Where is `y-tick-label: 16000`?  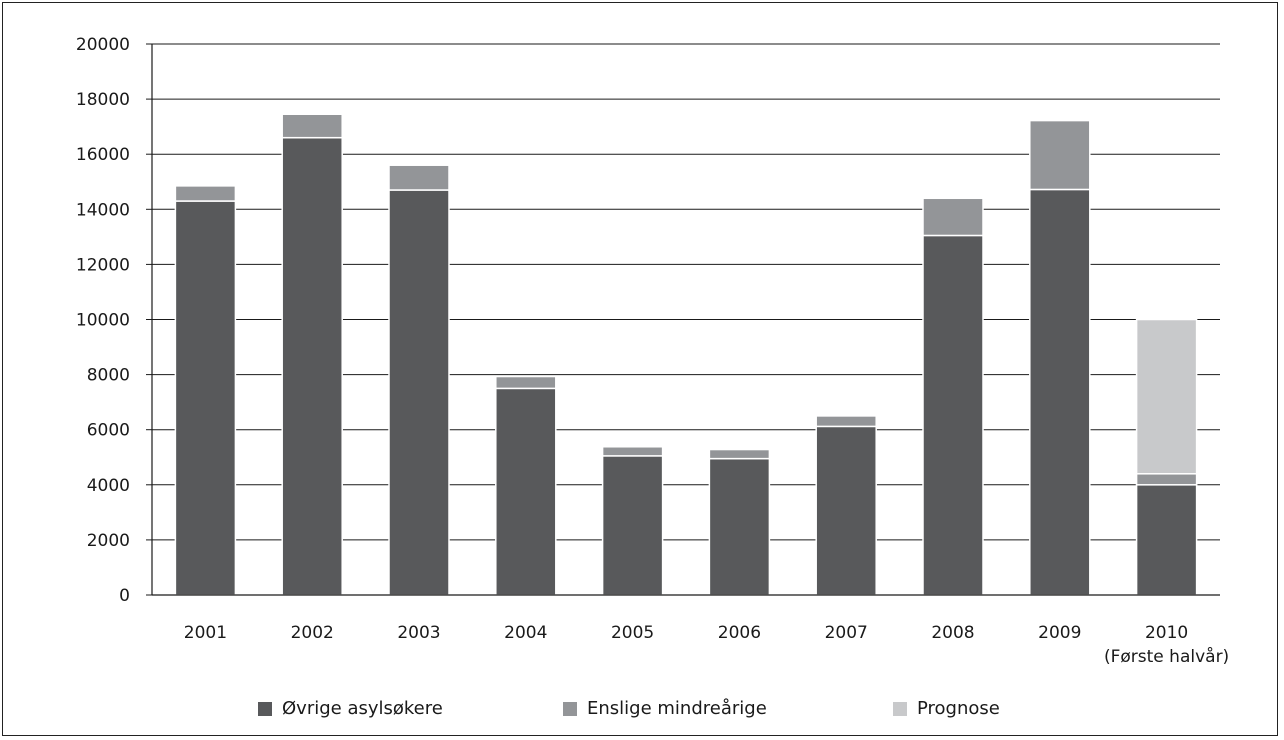
y-tick-label: 16000 is located at coordinates (103, 155).